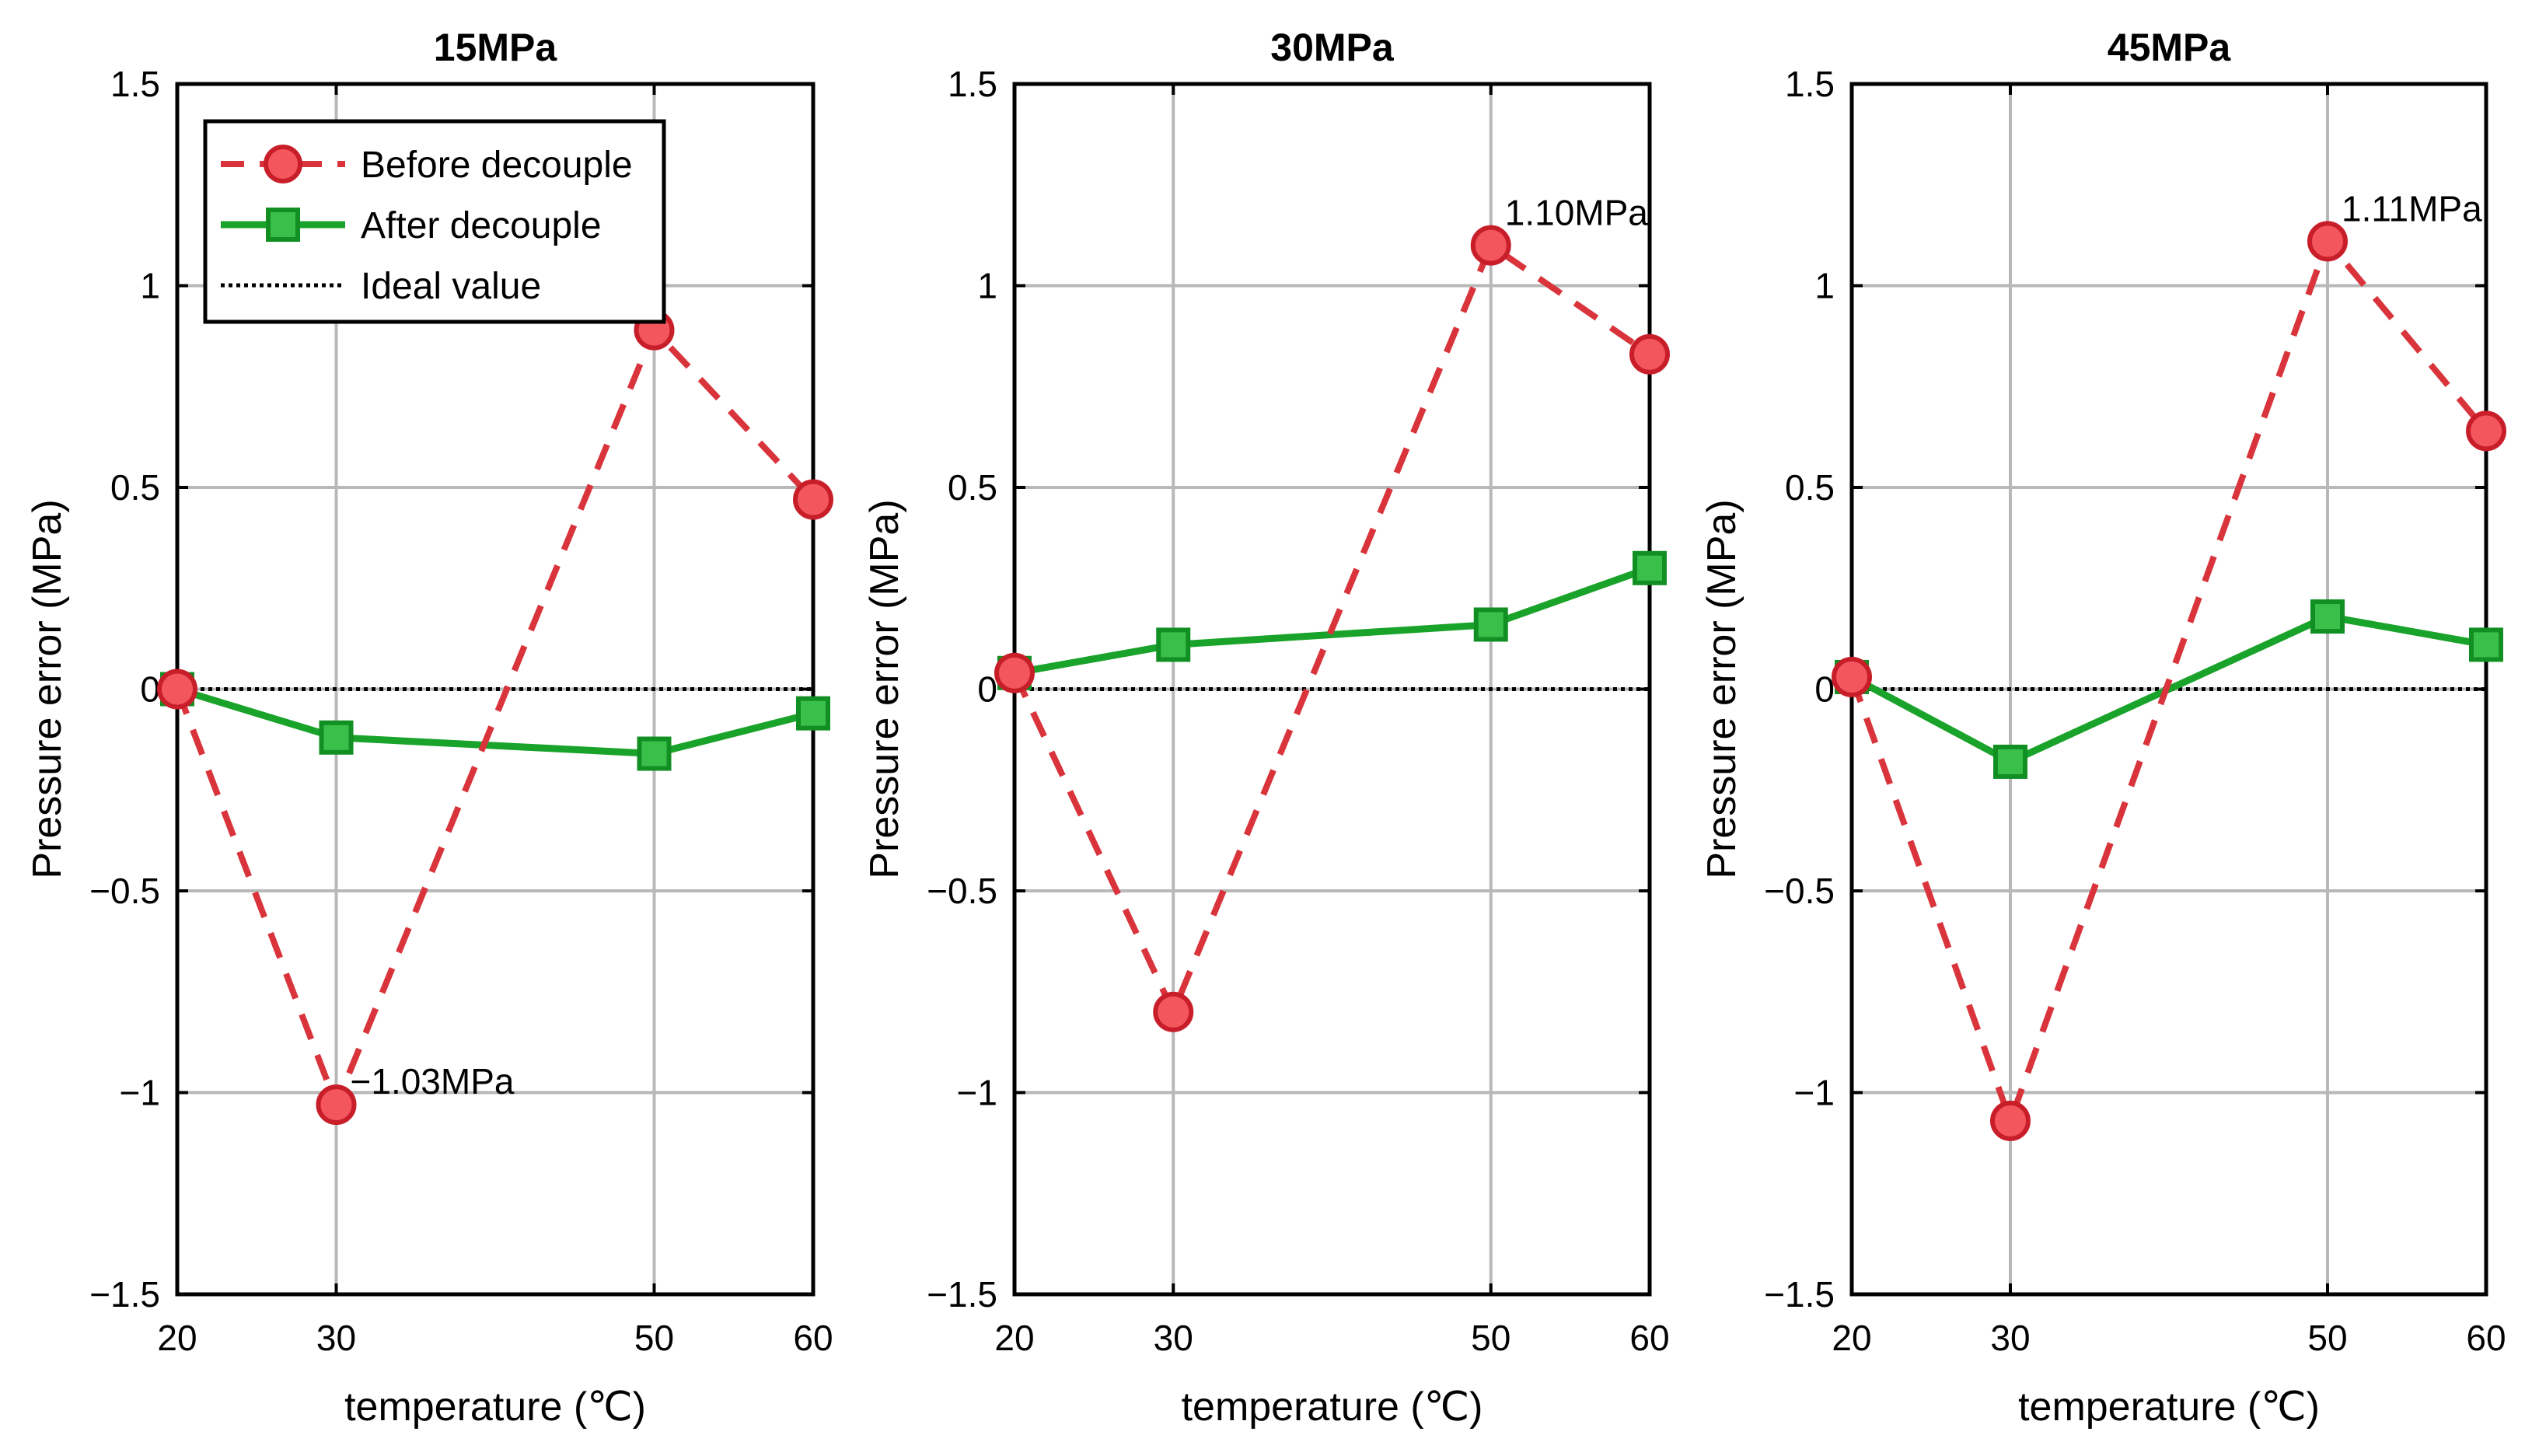 The width and height of the screenshot is (2525, 1456). Describe the element at coordinates (2412, 208) in the screenshot. I see `data-annotation: 1.11MPa` at that location.